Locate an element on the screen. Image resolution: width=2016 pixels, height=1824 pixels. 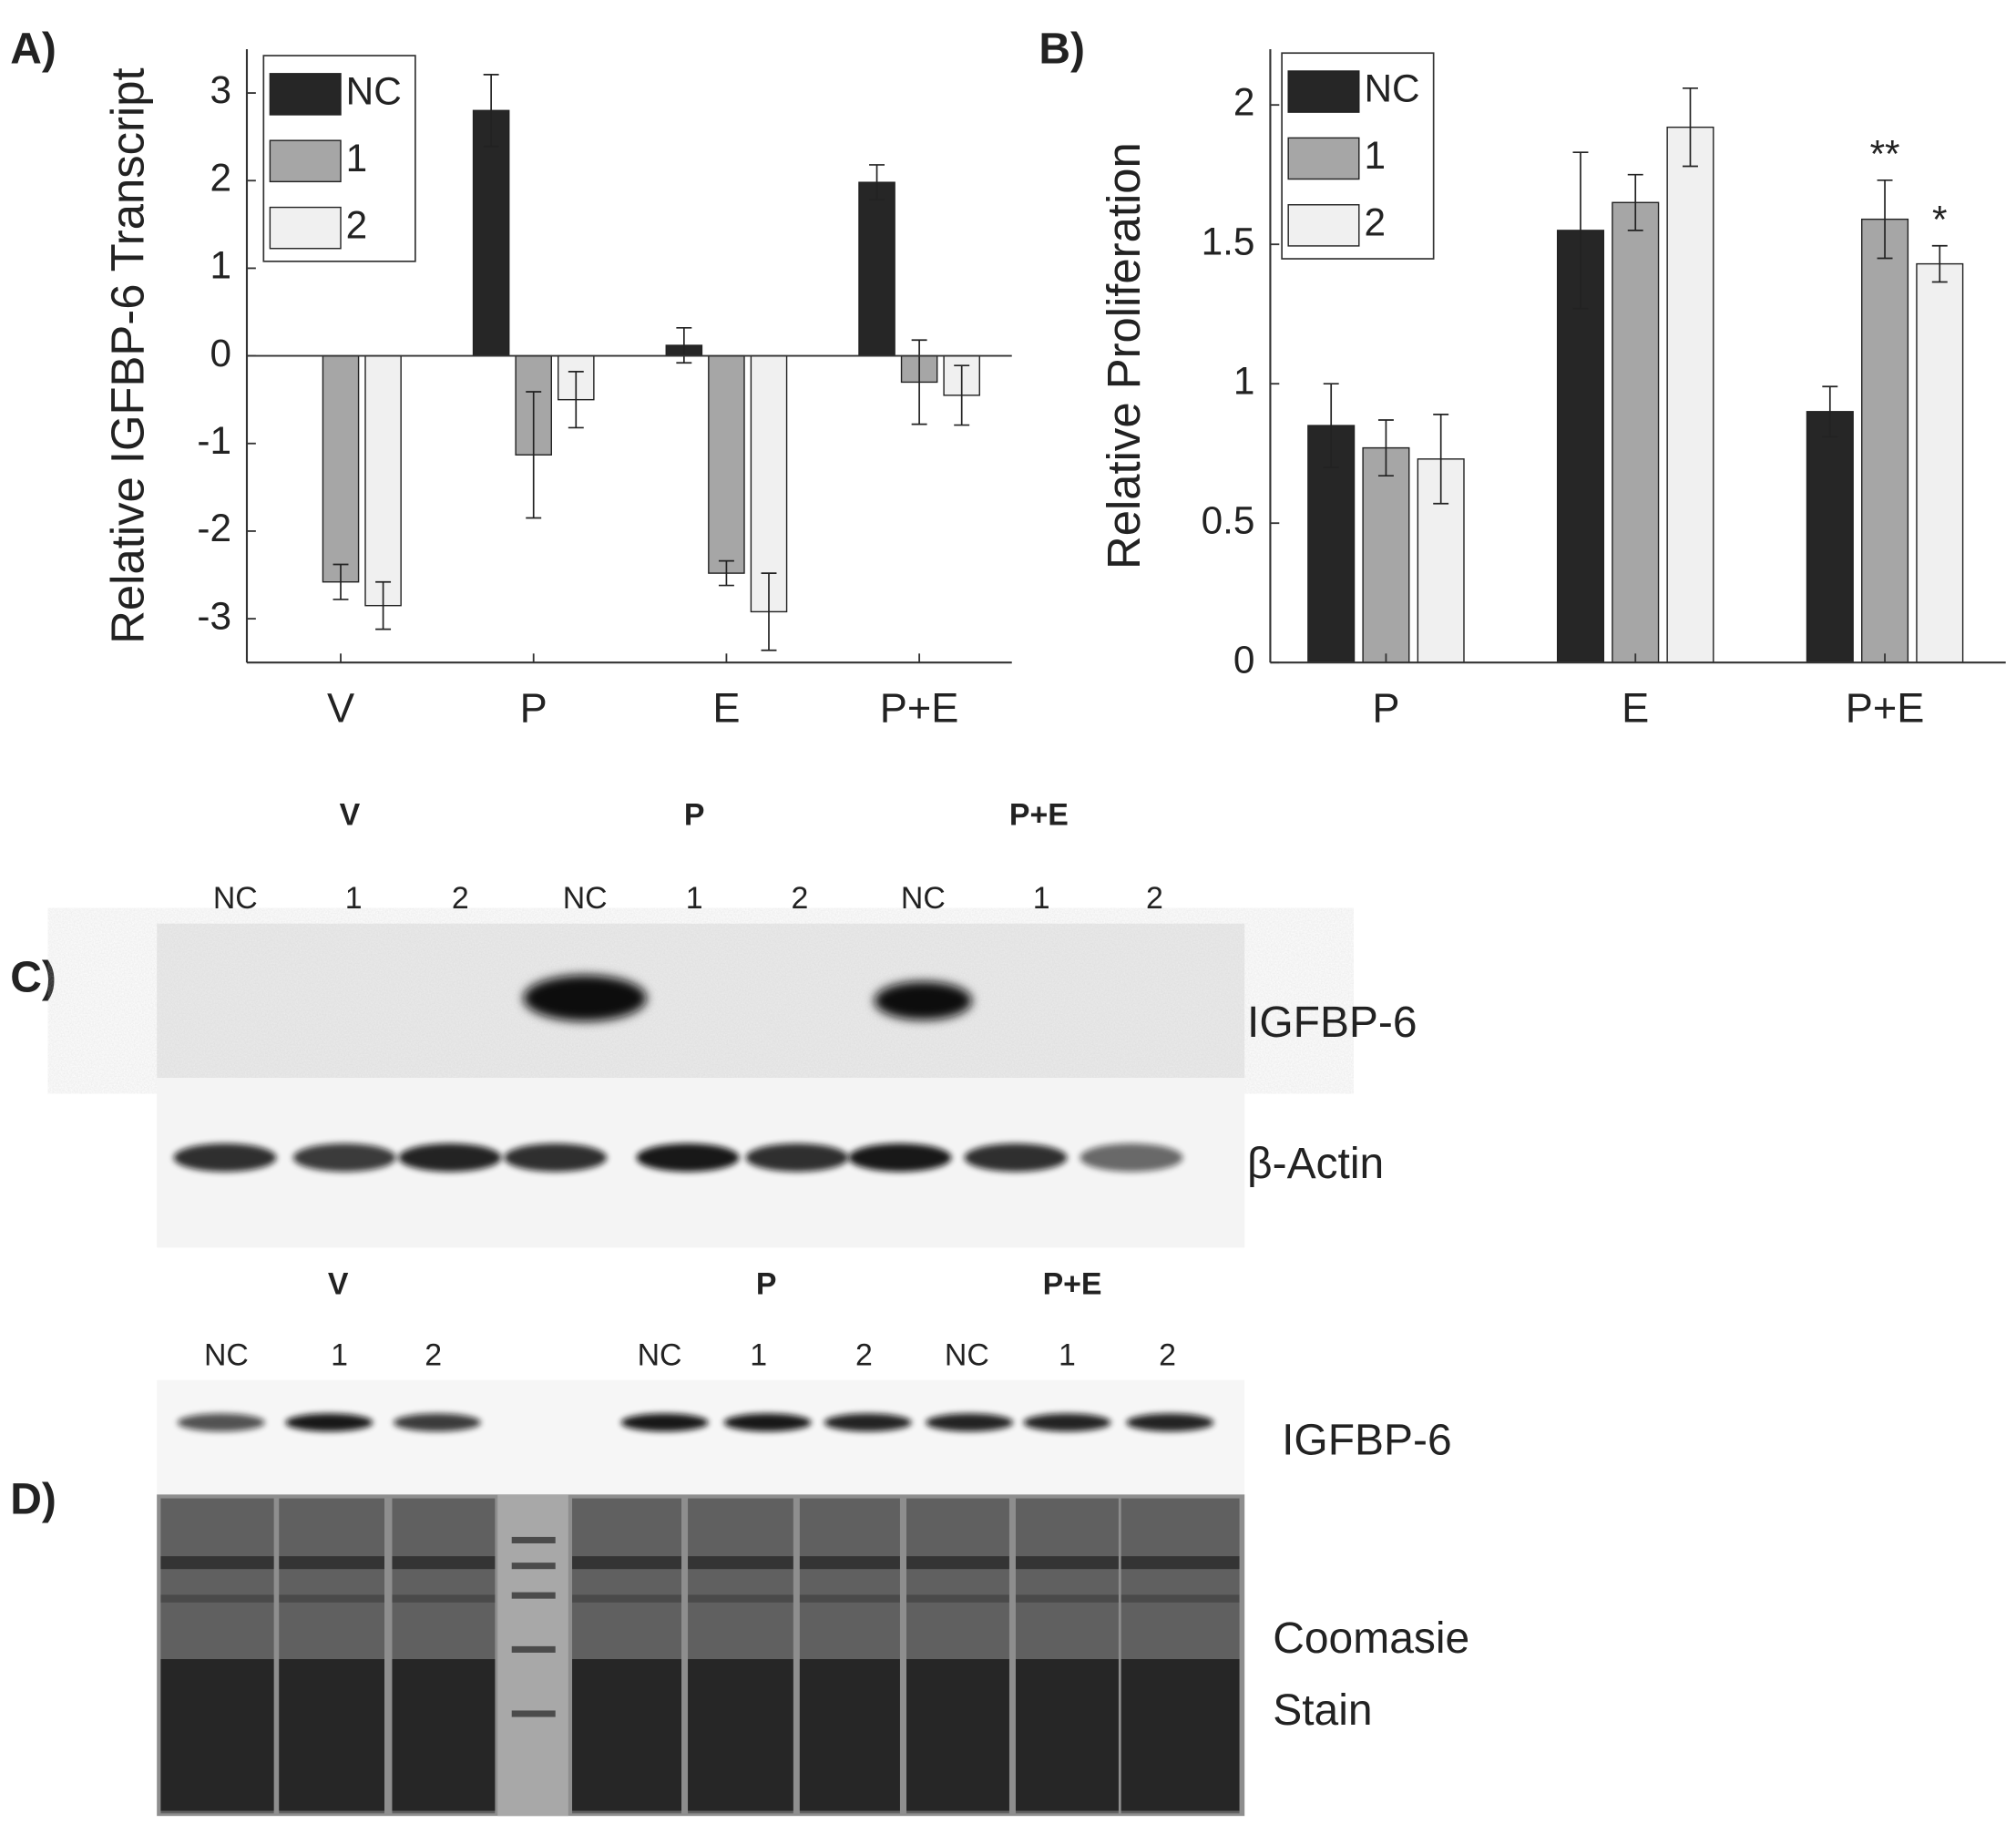
y-tick-label: 0.5 is located at coordinates (1228, 520).